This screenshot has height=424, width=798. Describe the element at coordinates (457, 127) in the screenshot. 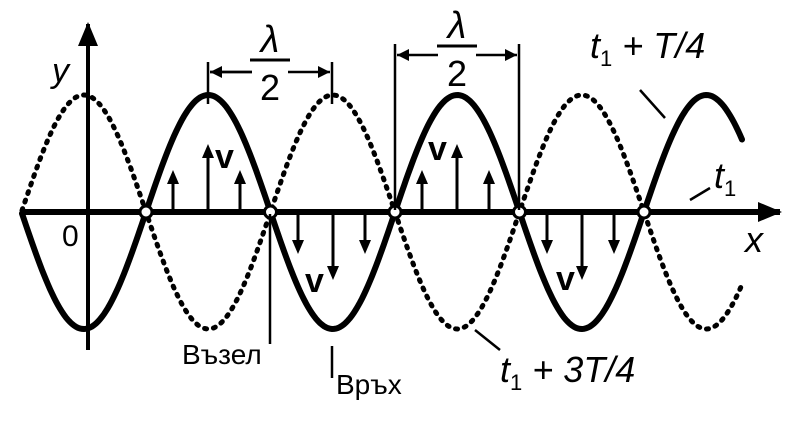

I see `half-wavelength-bracket-right` at that location.